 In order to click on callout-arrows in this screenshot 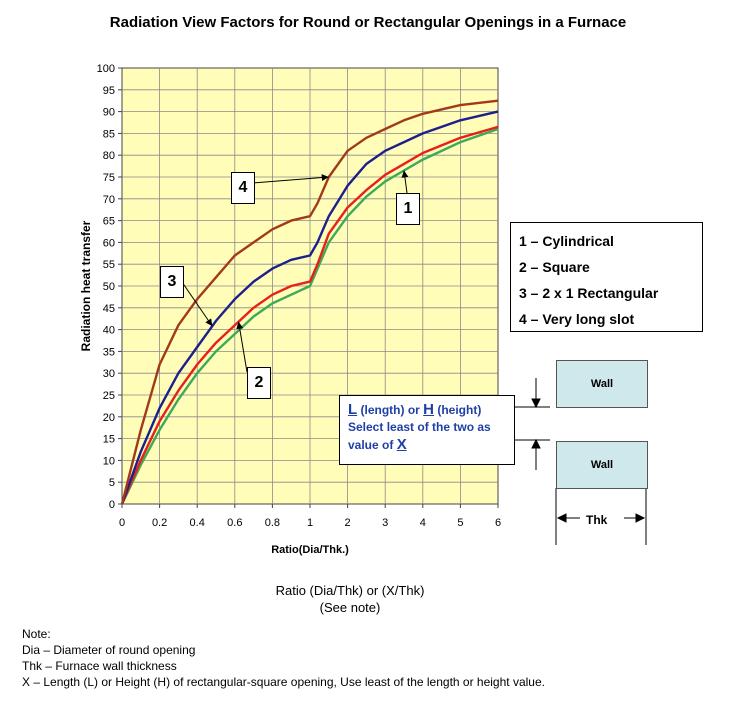, I will do `click(295, 271)`.